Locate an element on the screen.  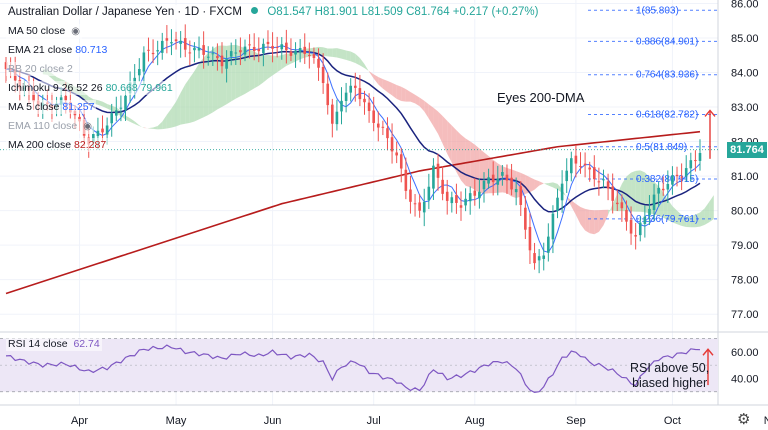
legend-row: BB 20 close 2 is located at coordinates (40, 69).